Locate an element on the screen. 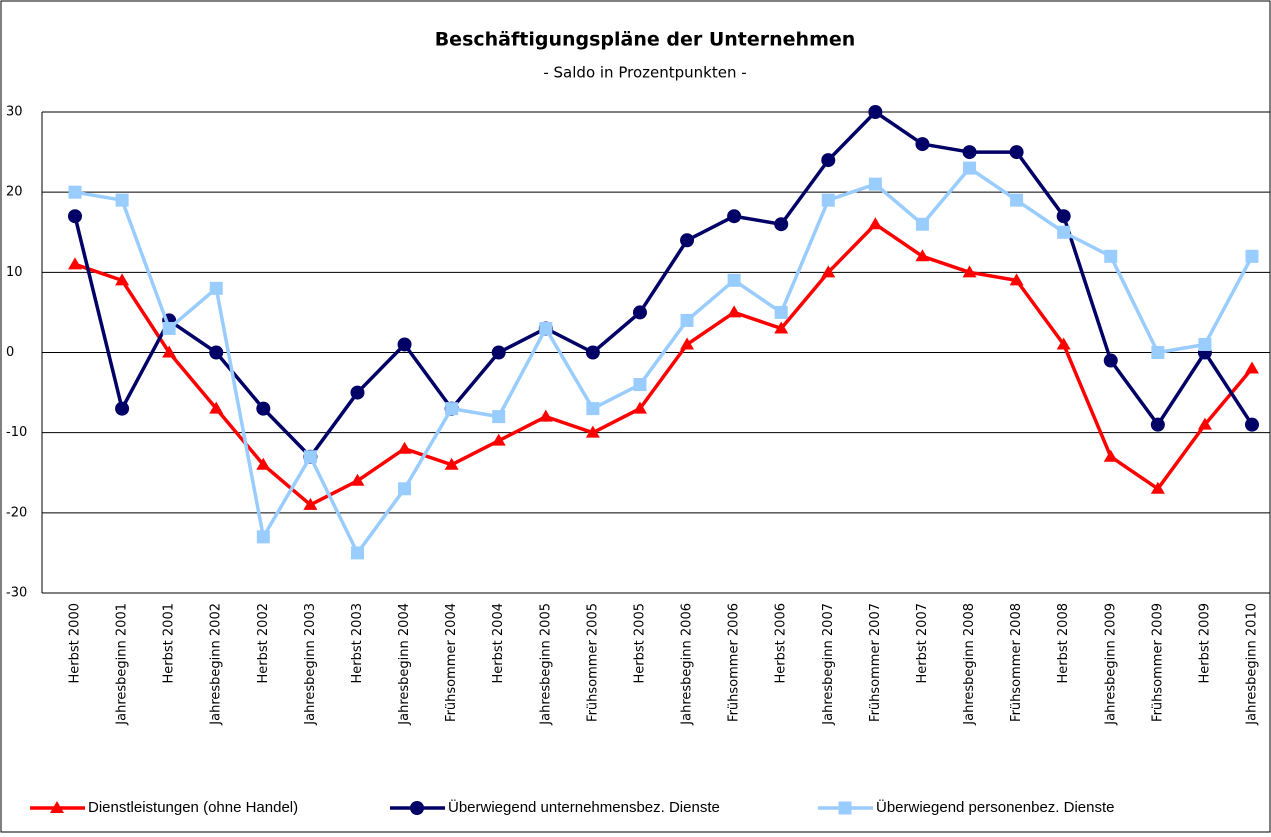 This screenshot has height=837, width=1271. x-tick-label: Herbst 2008 is located at coordinates (1063, 643).